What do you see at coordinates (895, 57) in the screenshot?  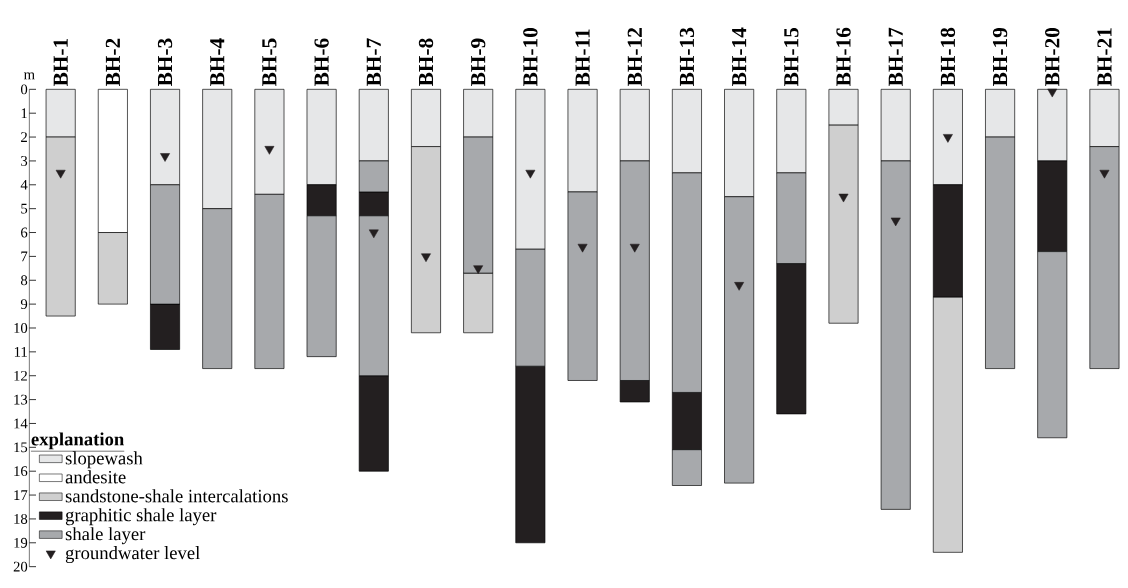 I see `x-tick-label: BH-17` at bounding box center [895, 57].